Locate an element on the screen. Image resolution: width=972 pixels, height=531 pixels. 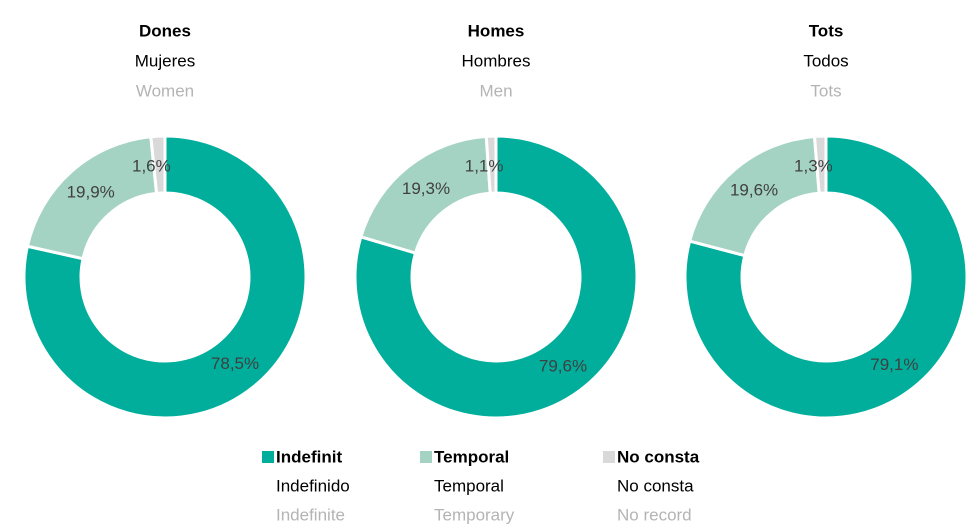
data-label: 19,9% is located at coordinates (91, 192).